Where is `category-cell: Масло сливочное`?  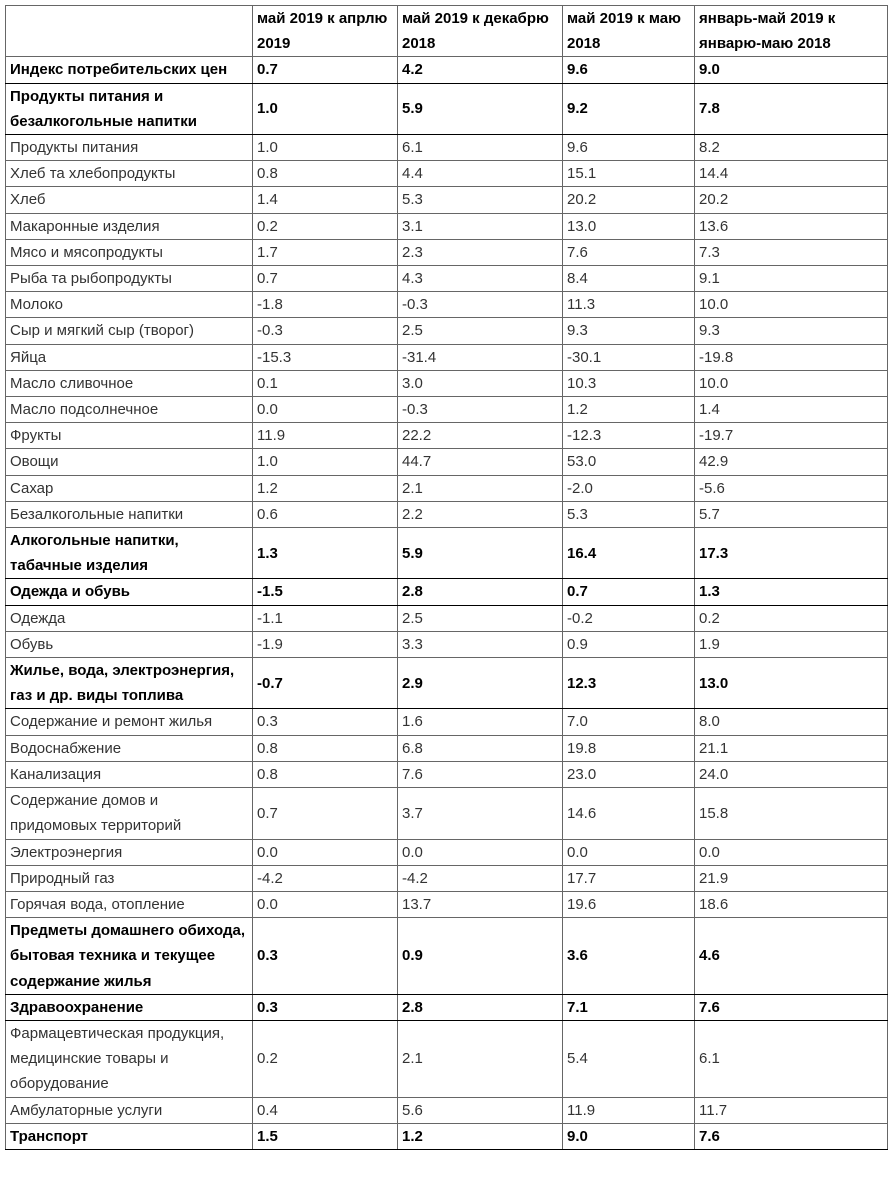
category-cell: Масло сливочное is located at coordinates (129, 383).